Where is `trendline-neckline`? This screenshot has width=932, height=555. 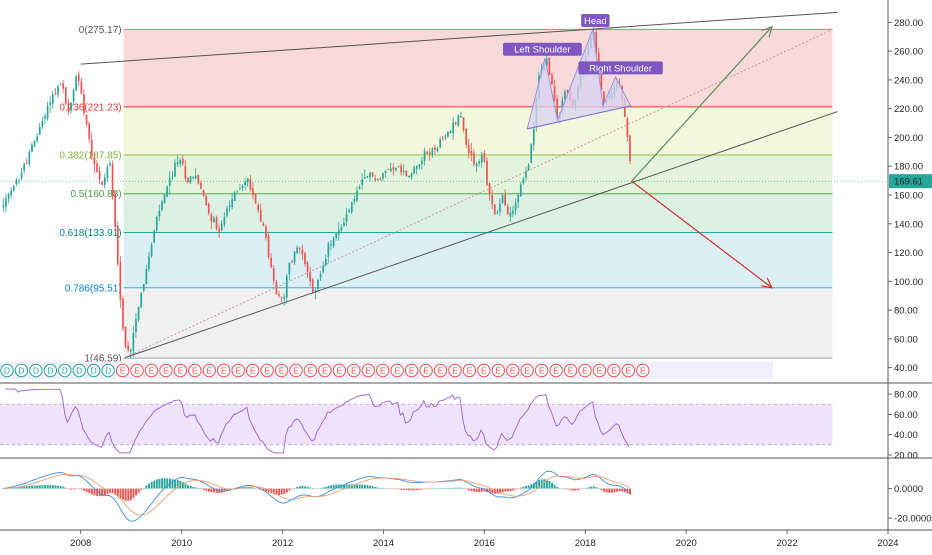 trendline-neckline is located at coordinates (579, 117).